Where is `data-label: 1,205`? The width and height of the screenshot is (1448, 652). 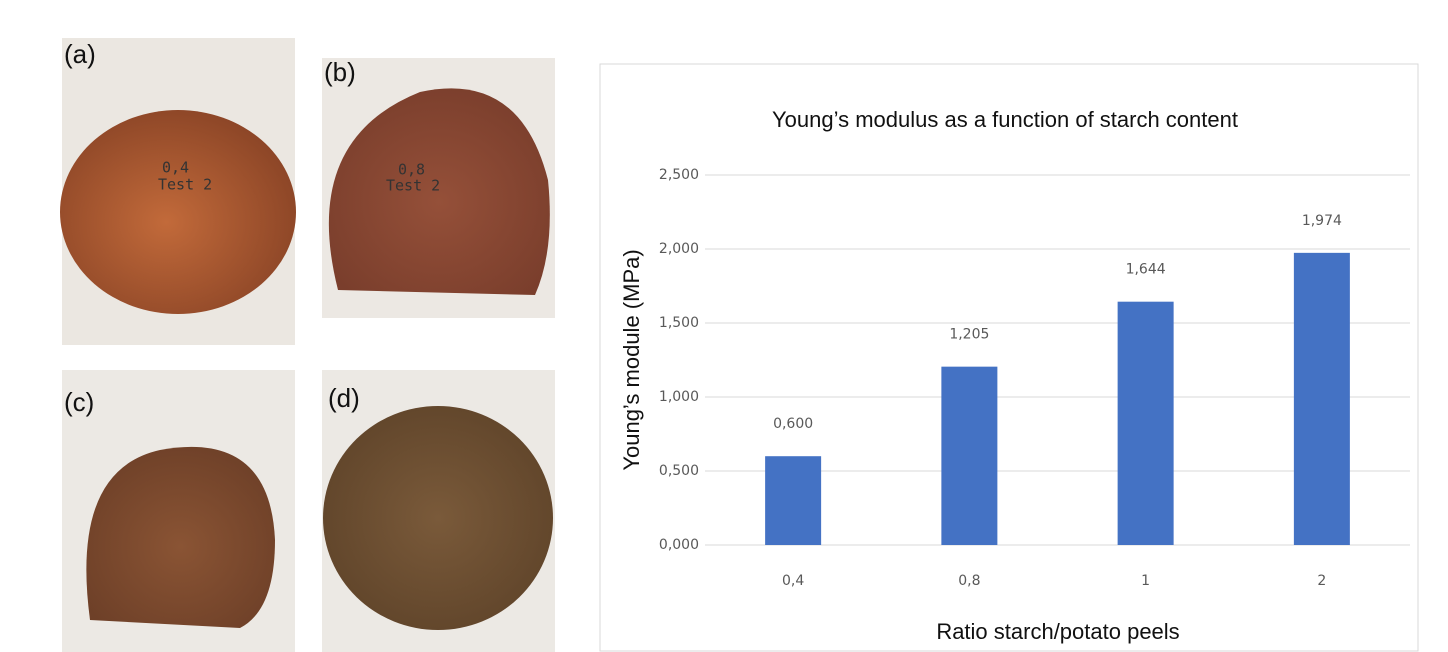 data-label: 1,205 is located at coordinates (969, 335).